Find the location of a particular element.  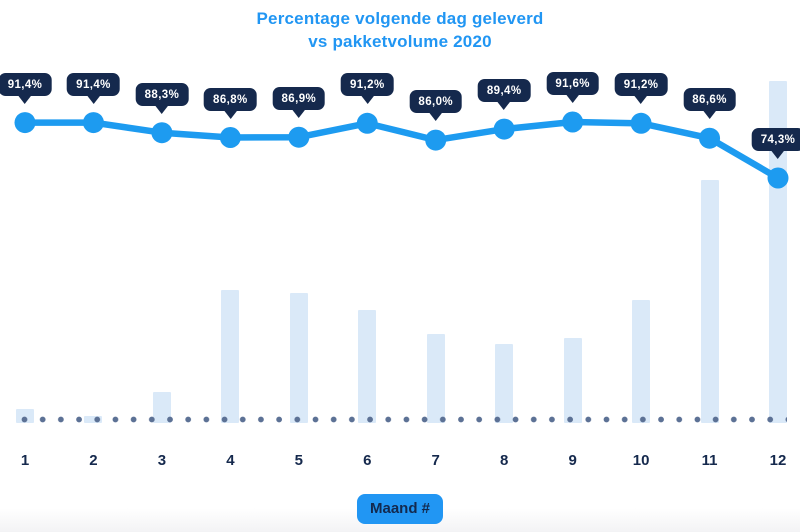

x-axis-title-badge: Maand # is located at coordinates (400, 509).